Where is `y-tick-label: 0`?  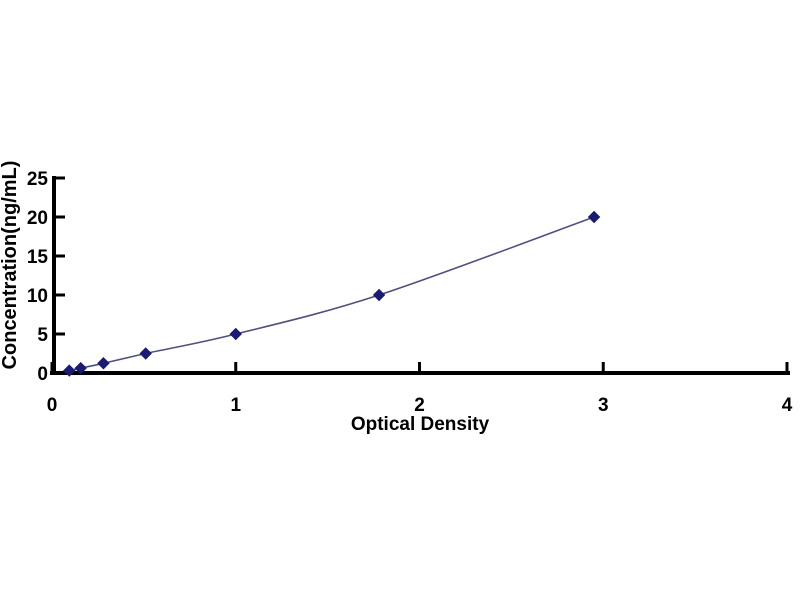 y-tick-label: 0 is located at coordinates (42, 374).